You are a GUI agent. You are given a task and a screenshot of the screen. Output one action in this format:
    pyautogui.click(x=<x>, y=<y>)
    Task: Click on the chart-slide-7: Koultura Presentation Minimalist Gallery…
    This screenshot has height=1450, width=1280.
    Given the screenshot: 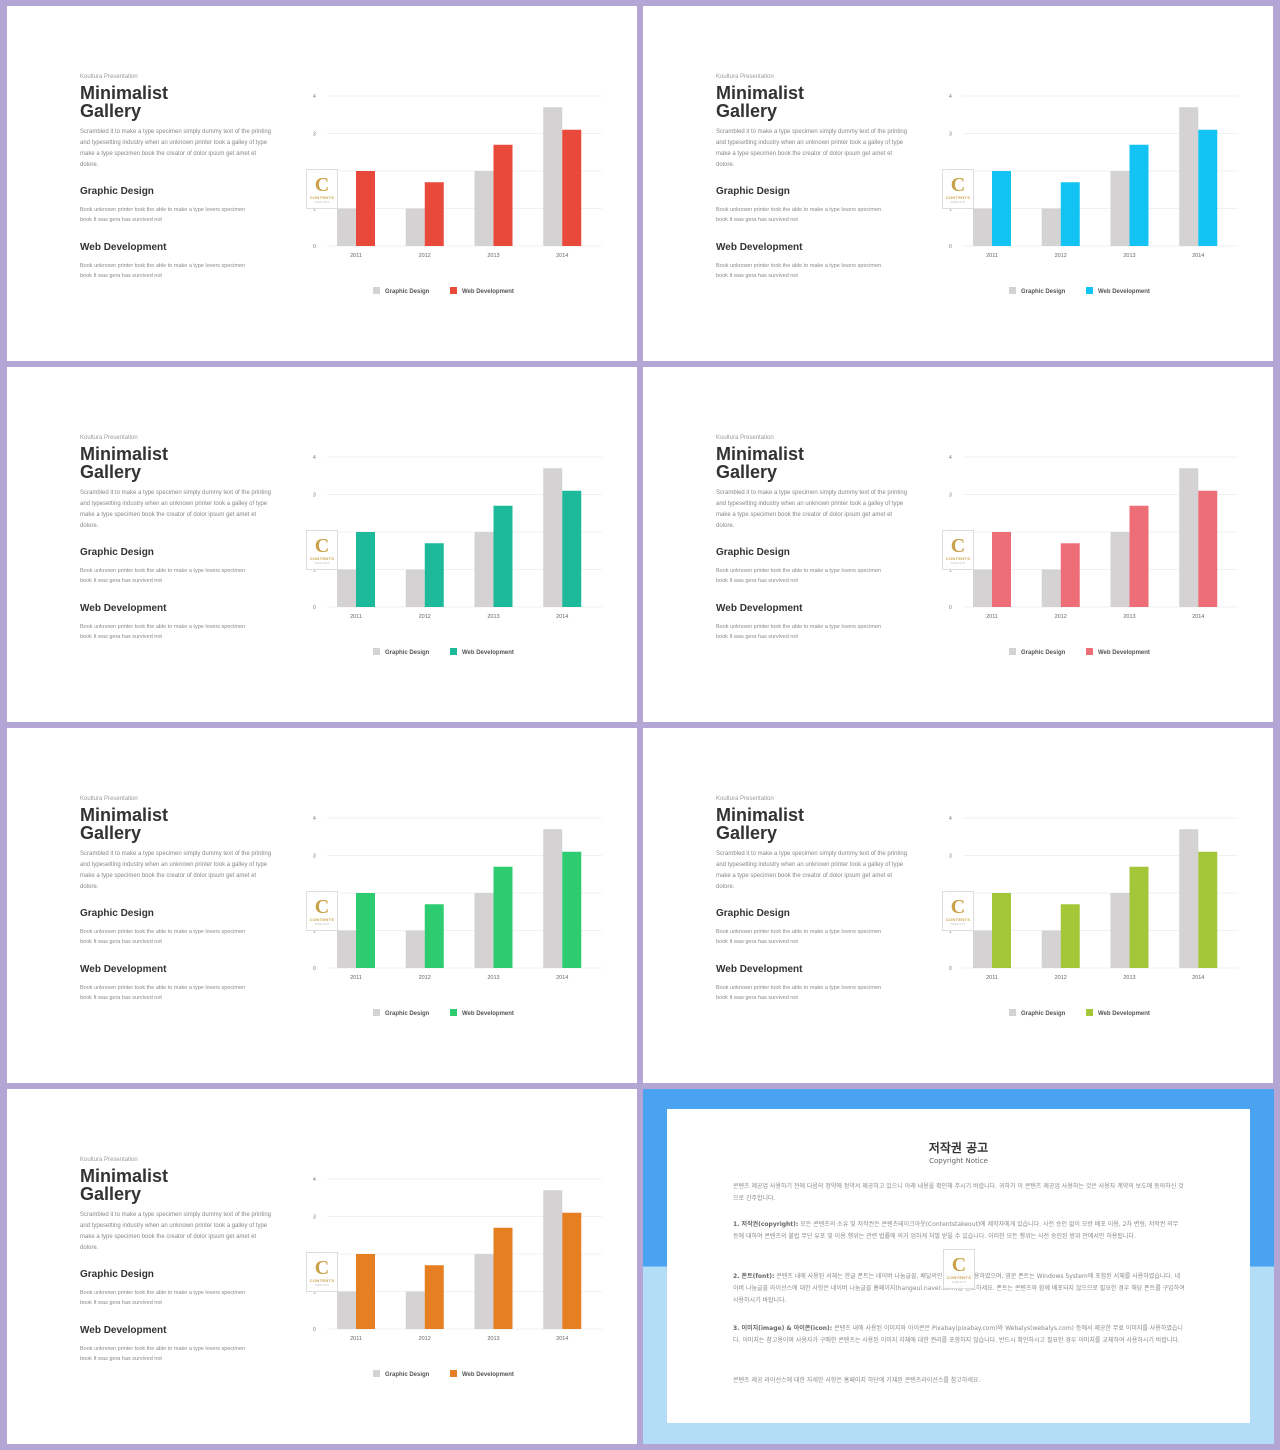 What is the action you would take?
    pyautogui.click(x=322, y=1266)
    